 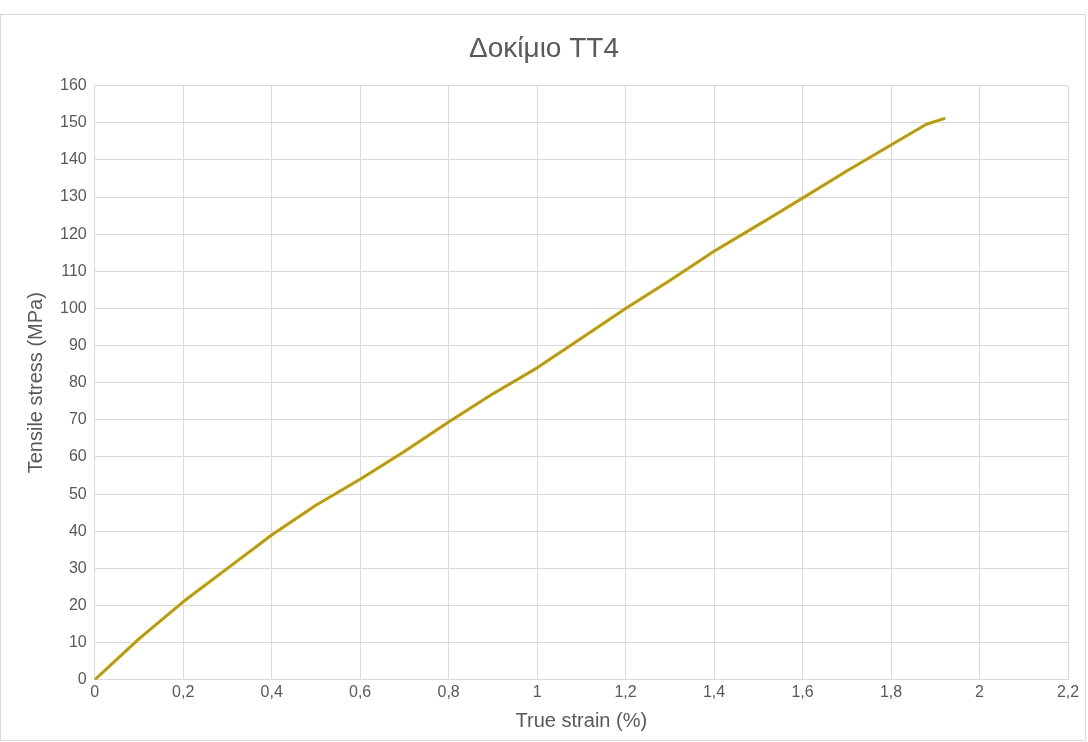 What do you see at coordinates (980, 691) in the screenshot?
I see `x-tick-label: 2` at bounding box center [980, 691].